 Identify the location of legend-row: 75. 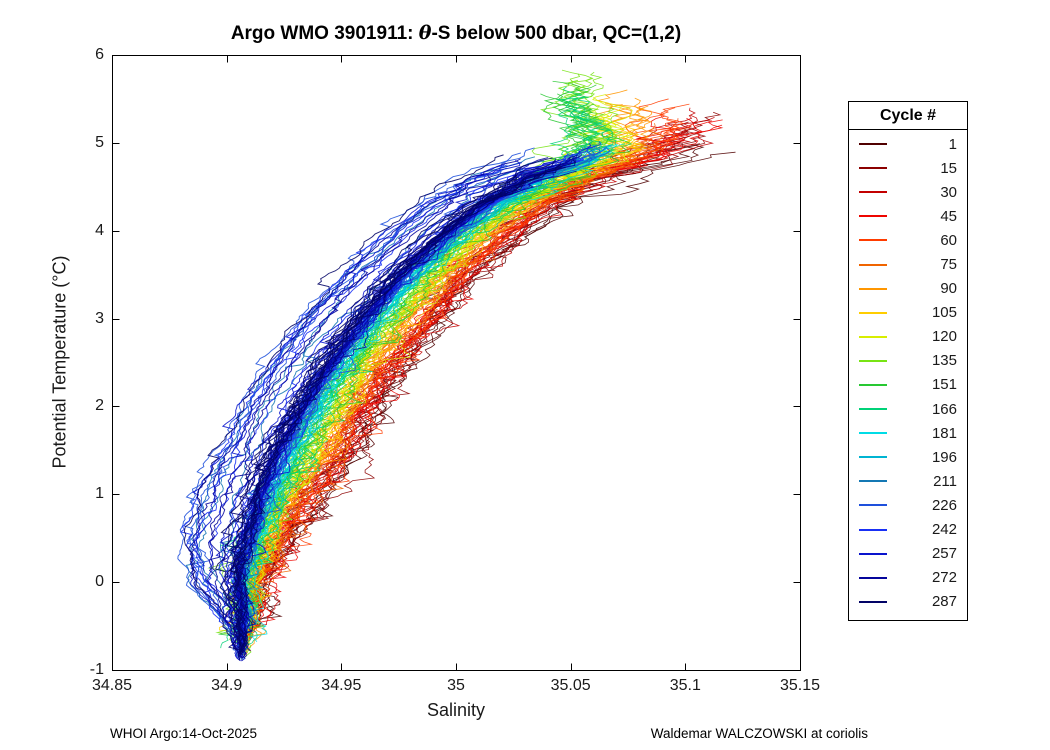
(908, 264).